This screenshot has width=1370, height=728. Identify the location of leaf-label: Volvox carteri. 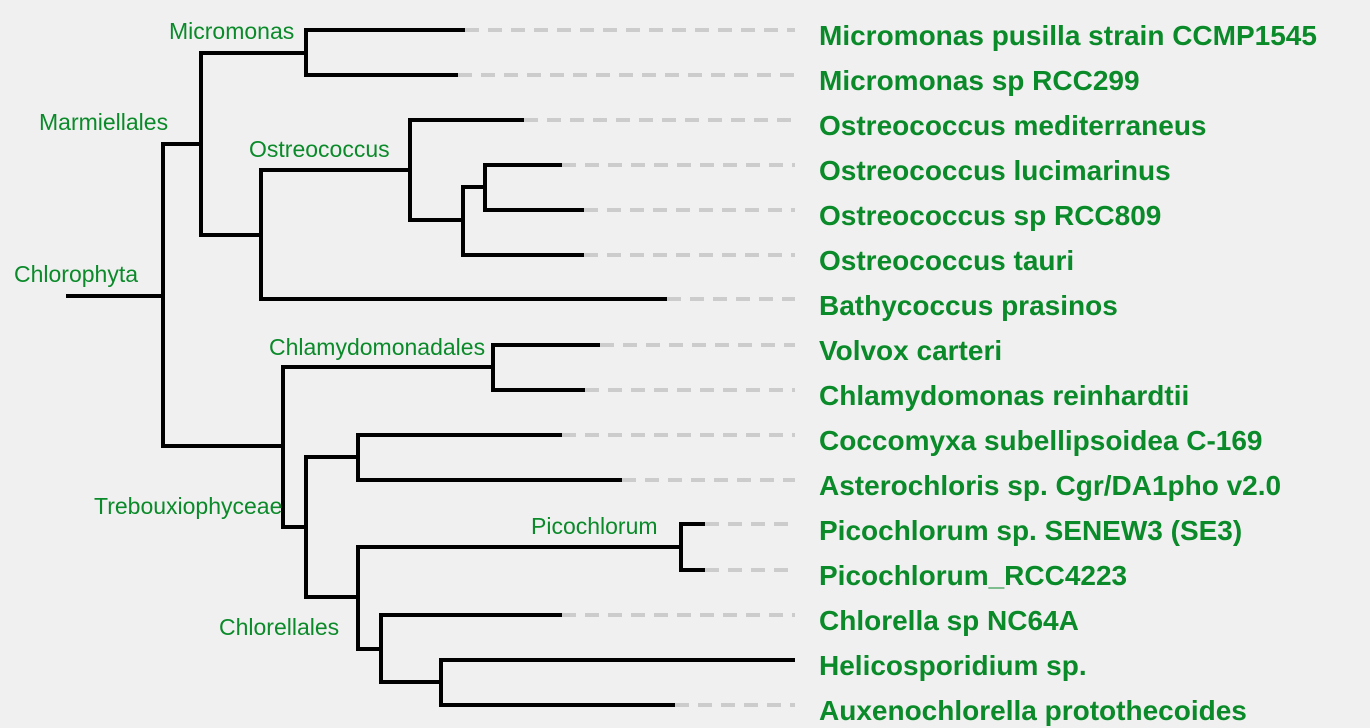
(910, 350).